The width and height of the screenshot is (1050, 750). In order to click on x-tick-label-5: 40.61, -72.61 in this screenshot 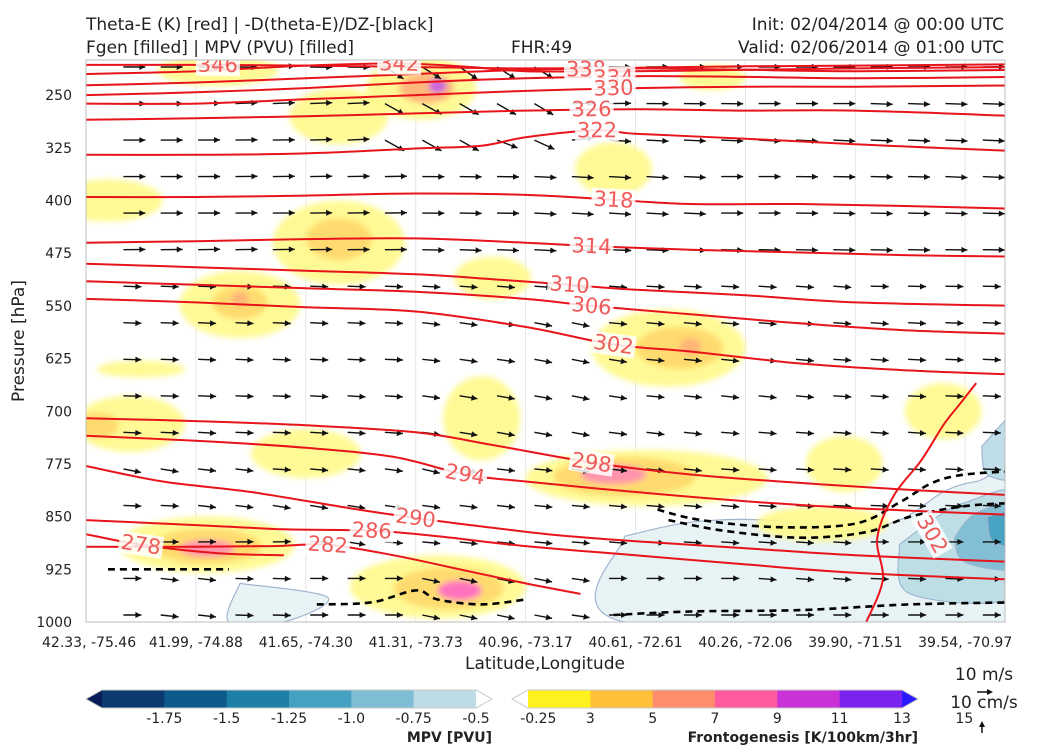, I will do `click(635, 643)`.